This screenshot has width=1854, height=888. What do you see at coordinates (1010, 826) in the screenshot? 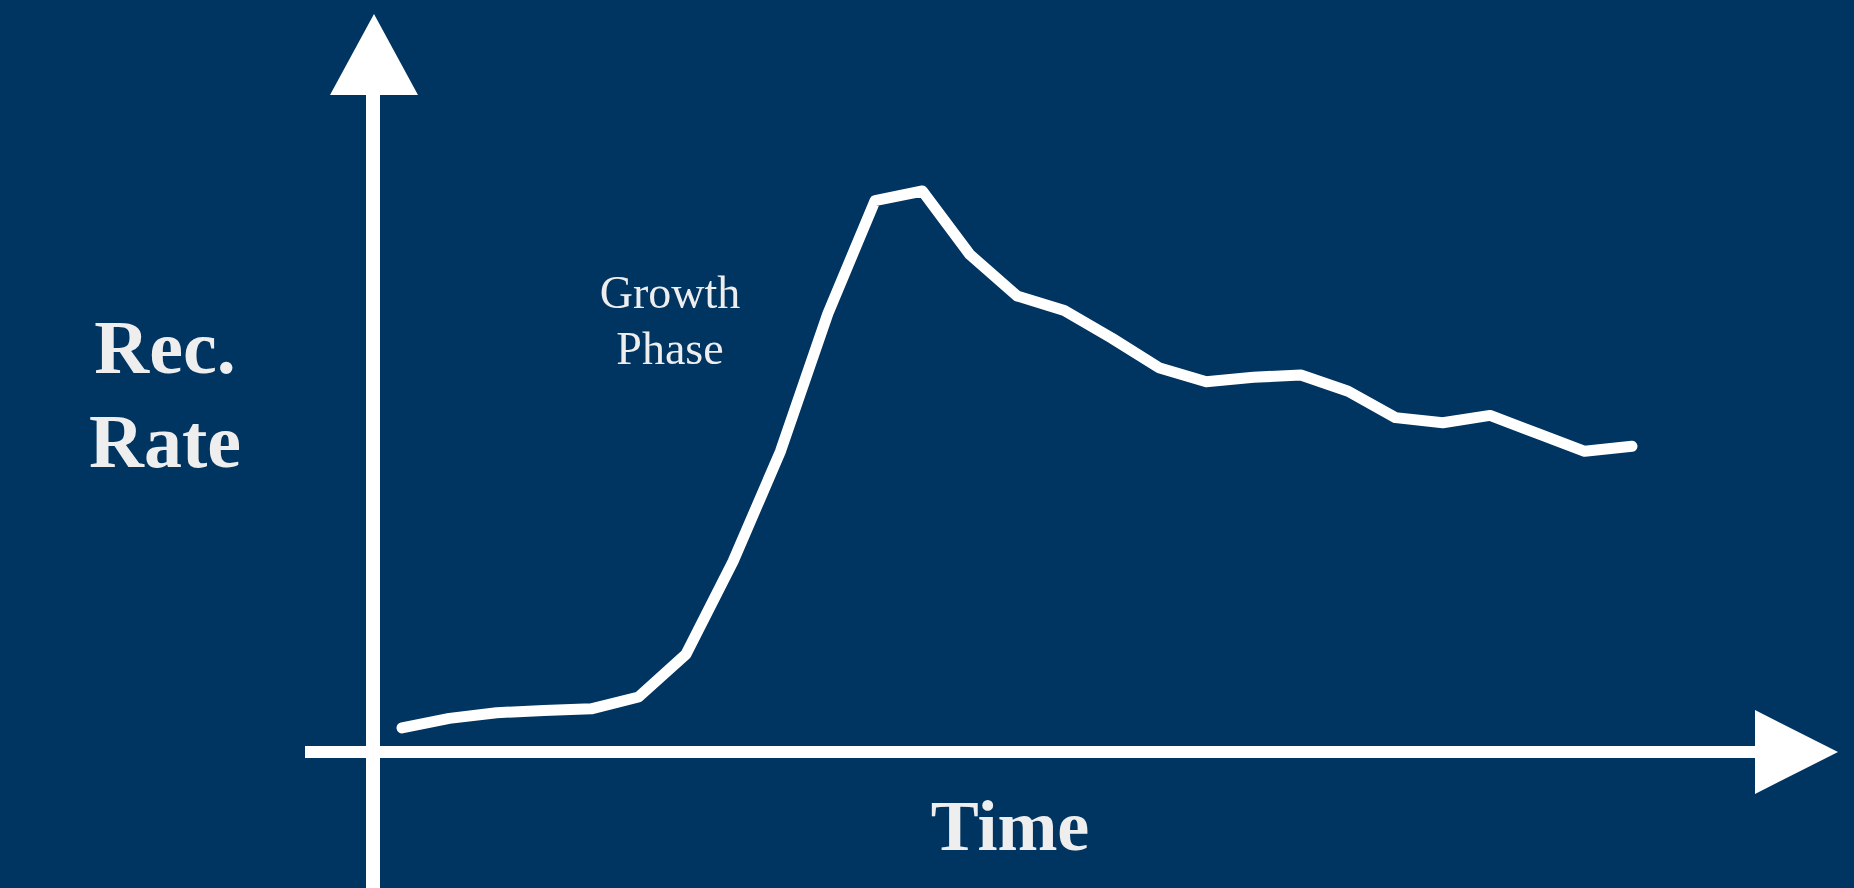
I see `x-axis-title: Time` at bounding box center [1010, 826].